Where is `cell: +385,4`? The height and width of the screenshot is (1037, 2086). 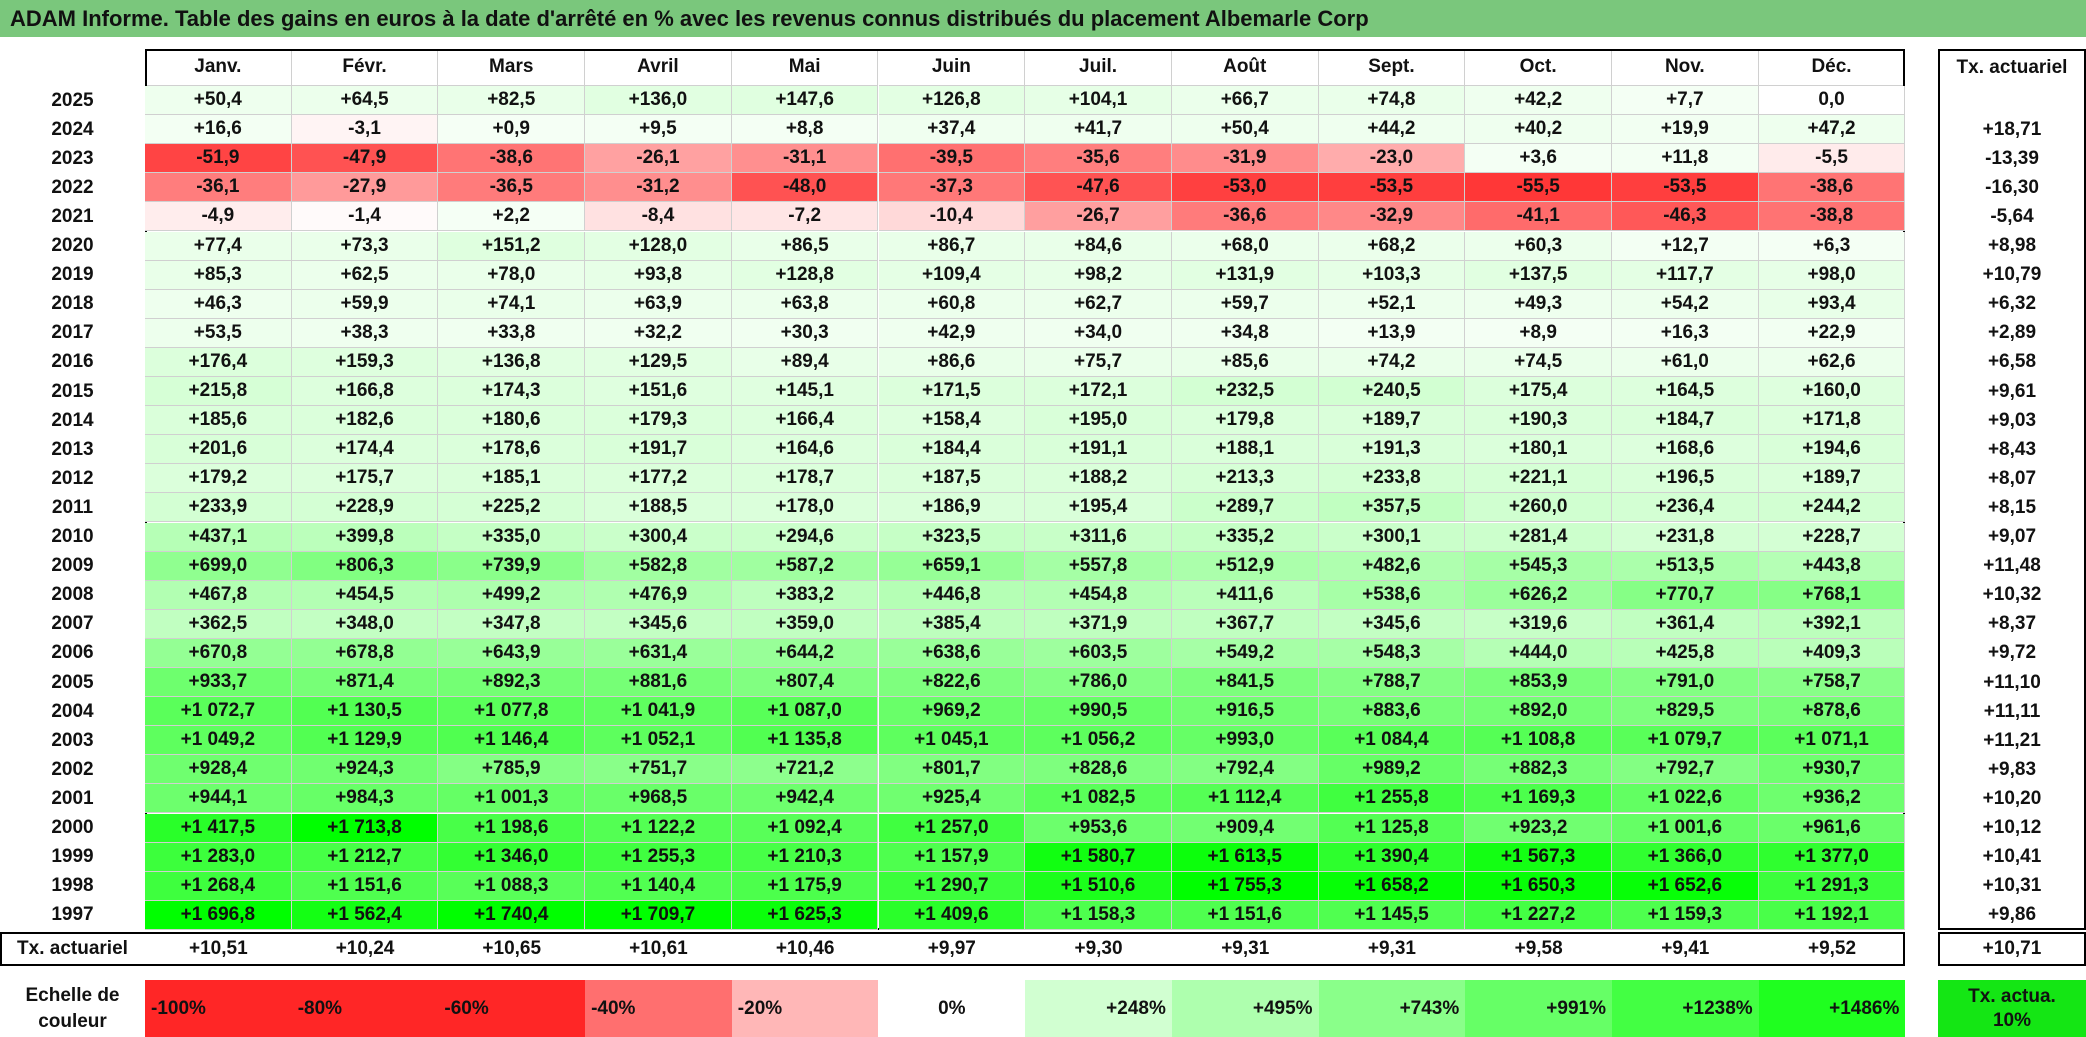 cell: +385,4 is located at coordinates (952, 624).